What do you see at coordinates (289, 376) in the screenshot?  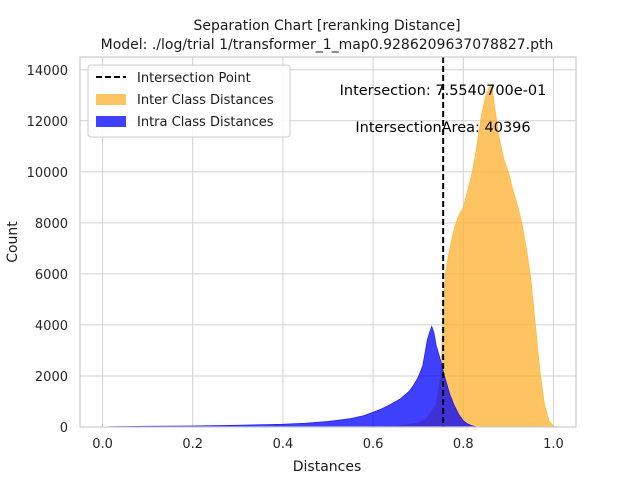 I see `hist-intra-class-distances` at bounding box center [289, 376].